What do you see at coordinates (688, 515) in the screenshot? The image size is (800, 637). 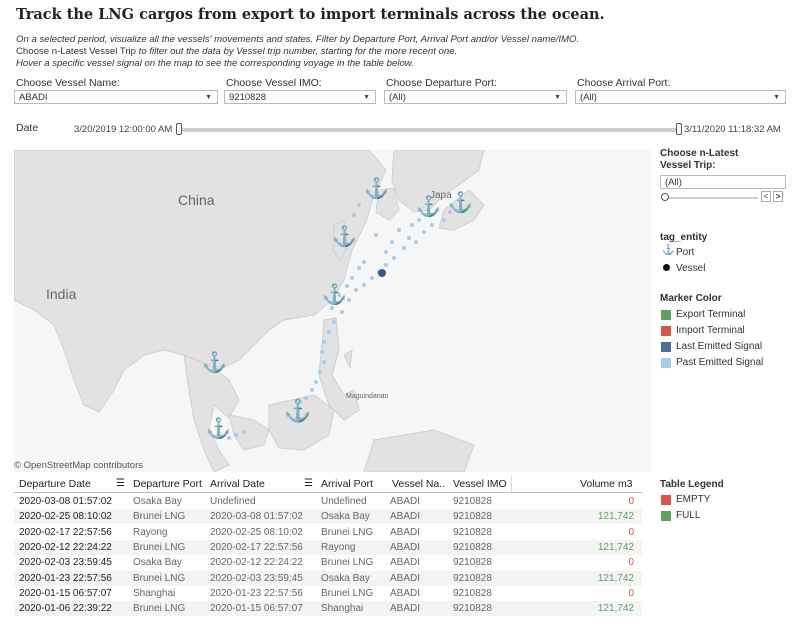 I see `table-legend-label: FULL` at bounding box center [688, 515].